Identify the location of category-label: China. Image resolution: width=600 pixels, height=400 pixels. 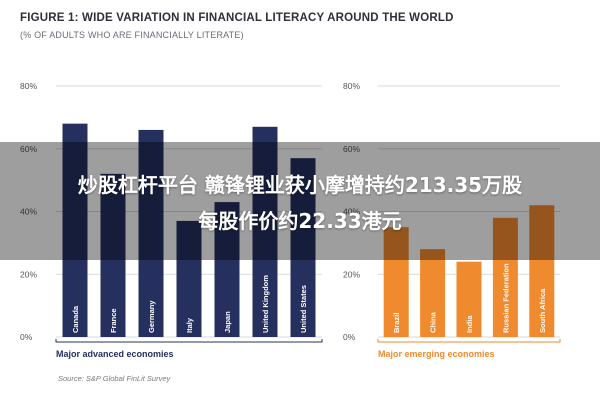
(433, 322).